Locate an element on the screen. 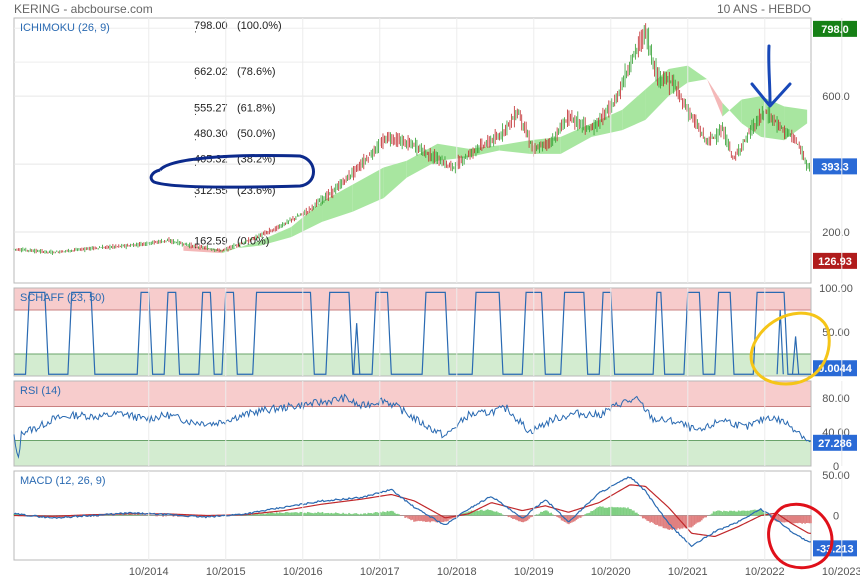 The height and width of the screenshot is (580, 860). price-high-label: 798.0 is located at coordinates (835, 30).